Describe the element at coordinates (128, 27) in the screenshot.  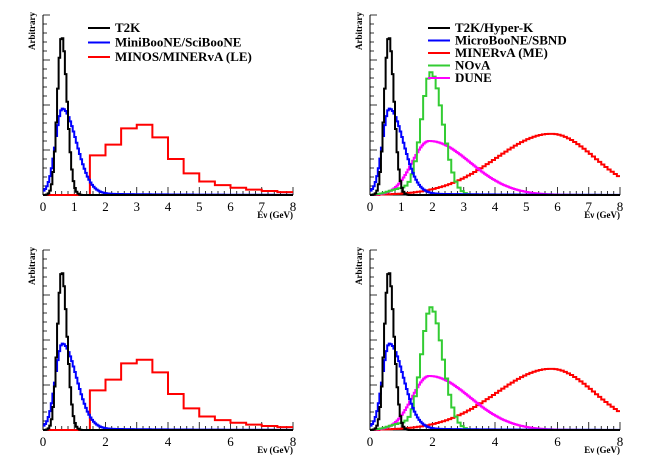
I see `legend-label: T2K` at that location.